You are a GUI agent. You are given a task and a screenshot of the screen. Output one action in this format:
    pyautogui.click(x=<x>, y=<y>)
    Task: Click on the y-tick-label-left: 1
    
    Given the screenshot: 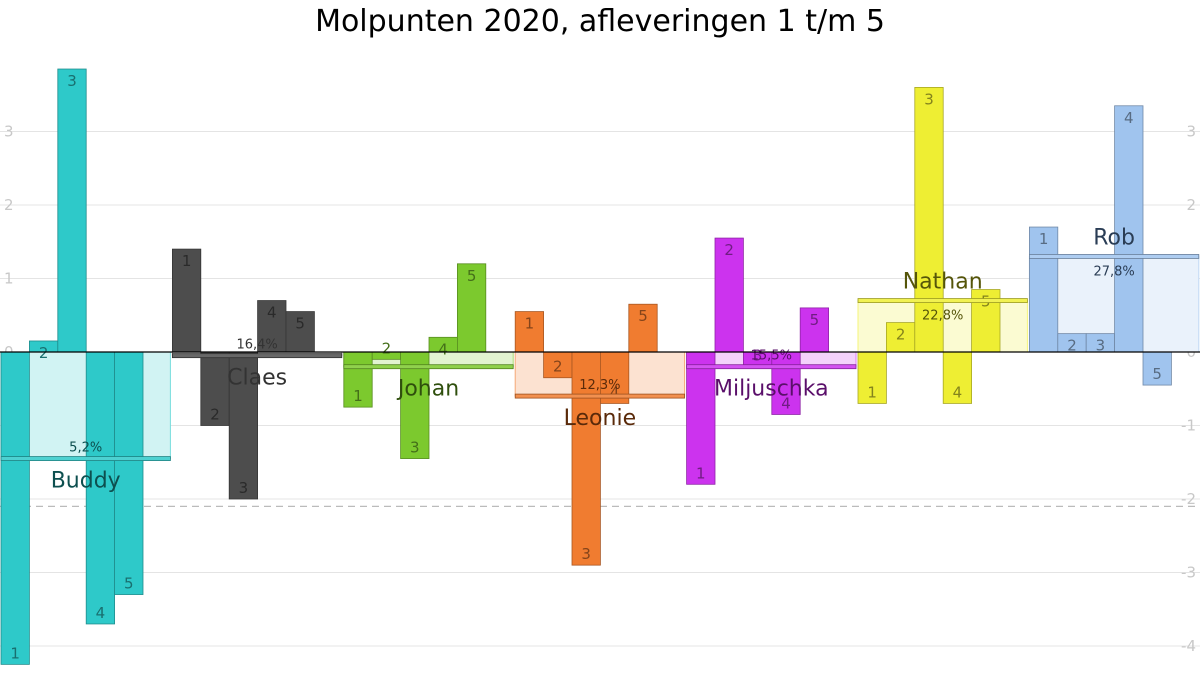 What is the action you would take?
    pyautogui.click(x=9, y=279)
    